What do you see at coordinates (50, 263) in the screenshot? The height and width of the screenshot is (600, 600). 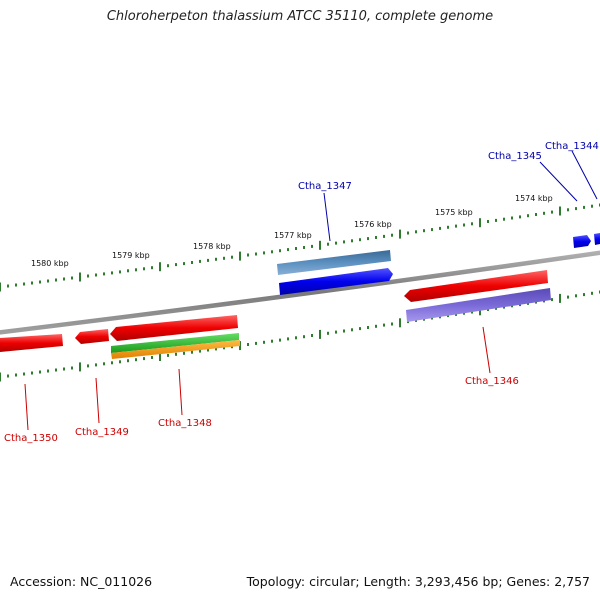 I see `kbp-label-1580: 1580 kbp` at bounding box center [50, 263].